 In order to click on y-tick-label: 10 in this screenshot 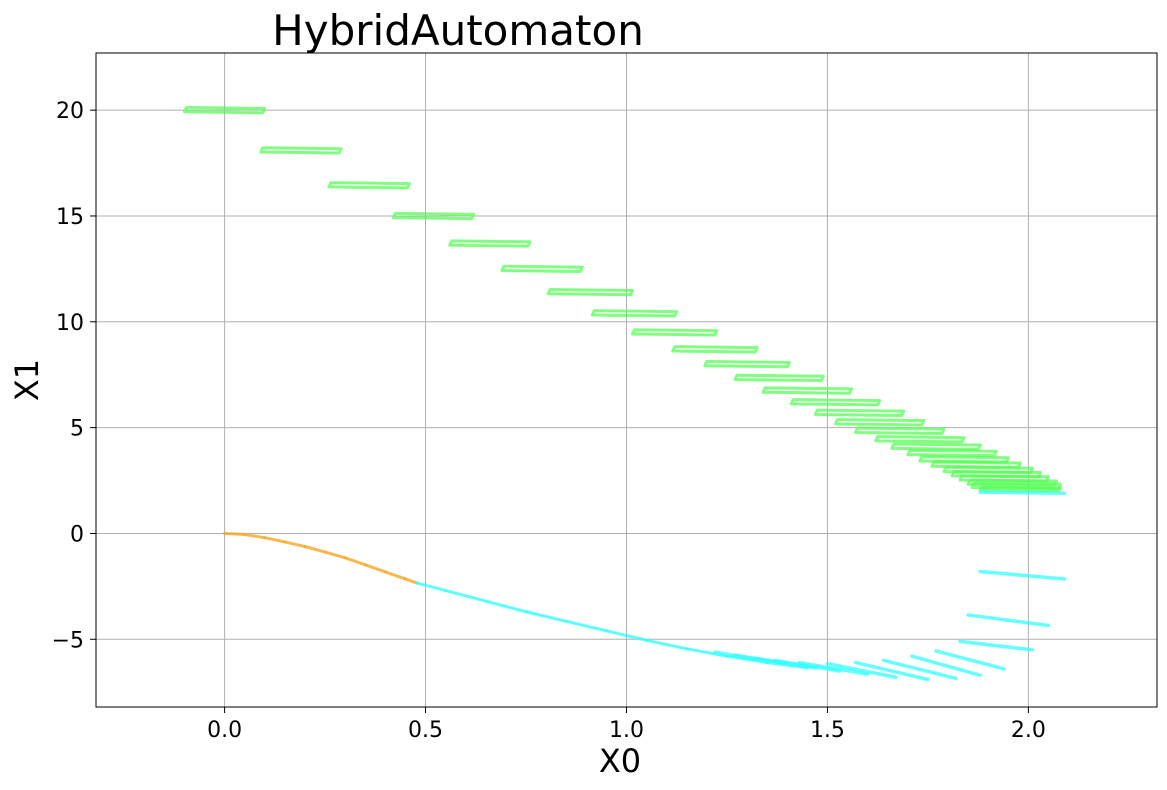, I will do `click(70, 323)`.